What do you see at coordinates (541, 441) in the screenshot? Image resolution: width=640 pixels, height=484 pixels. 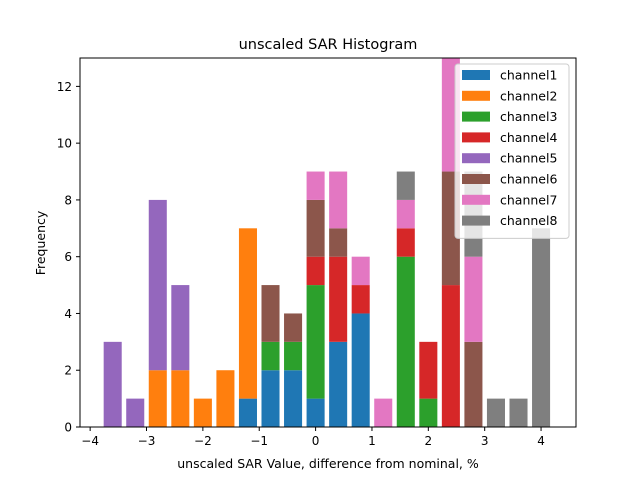 I see `x-tick-label: 4` at bounding box center [541, 441].